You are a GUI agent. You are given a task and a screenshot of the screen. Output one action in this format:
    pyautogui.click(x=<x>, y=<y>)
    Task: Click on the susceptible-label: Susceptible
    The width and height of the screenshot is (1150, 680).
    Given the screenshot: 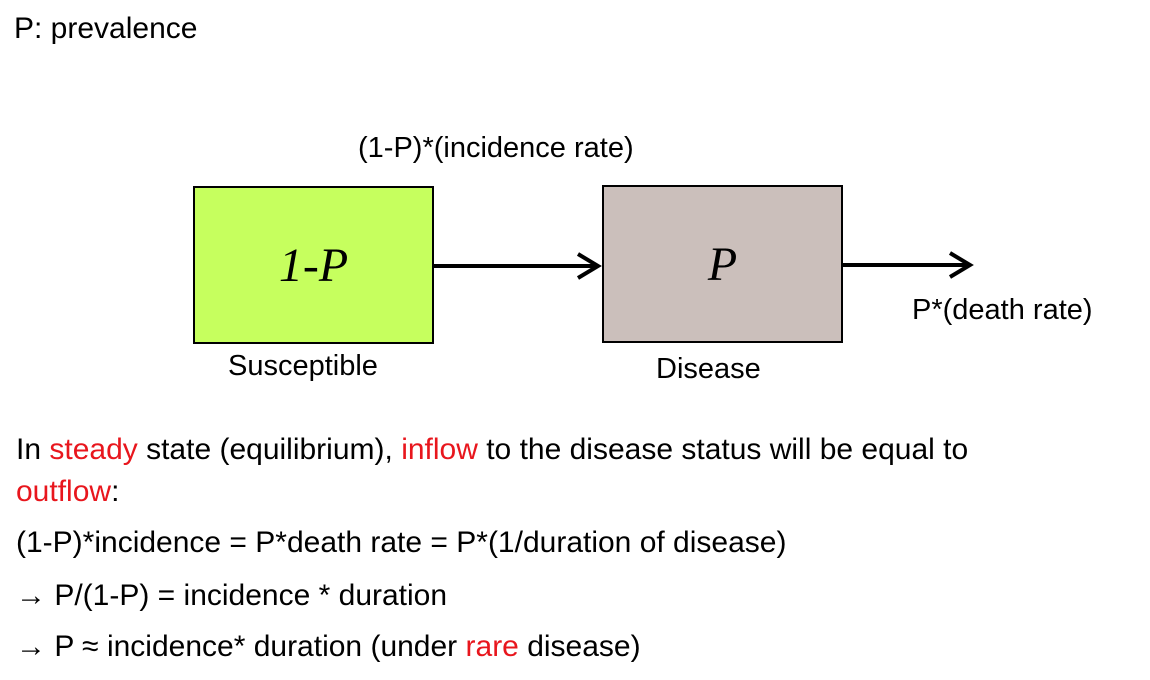 What is the action you would take?
    pyautogui.click(x=303, y=366)
    